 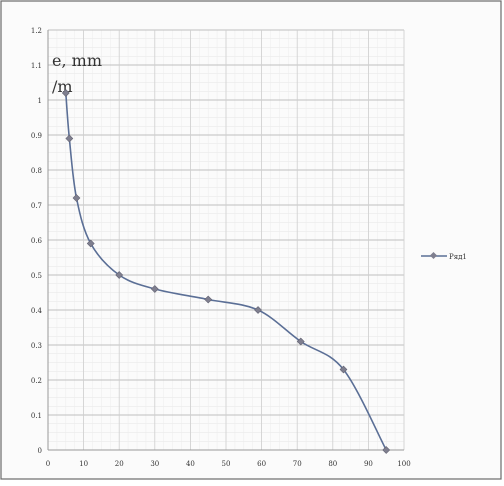 What do you see at coordinates (36, 31) in the screenshot?
I see `y-tick-label: 1.2` at bounding box center [36, 31].